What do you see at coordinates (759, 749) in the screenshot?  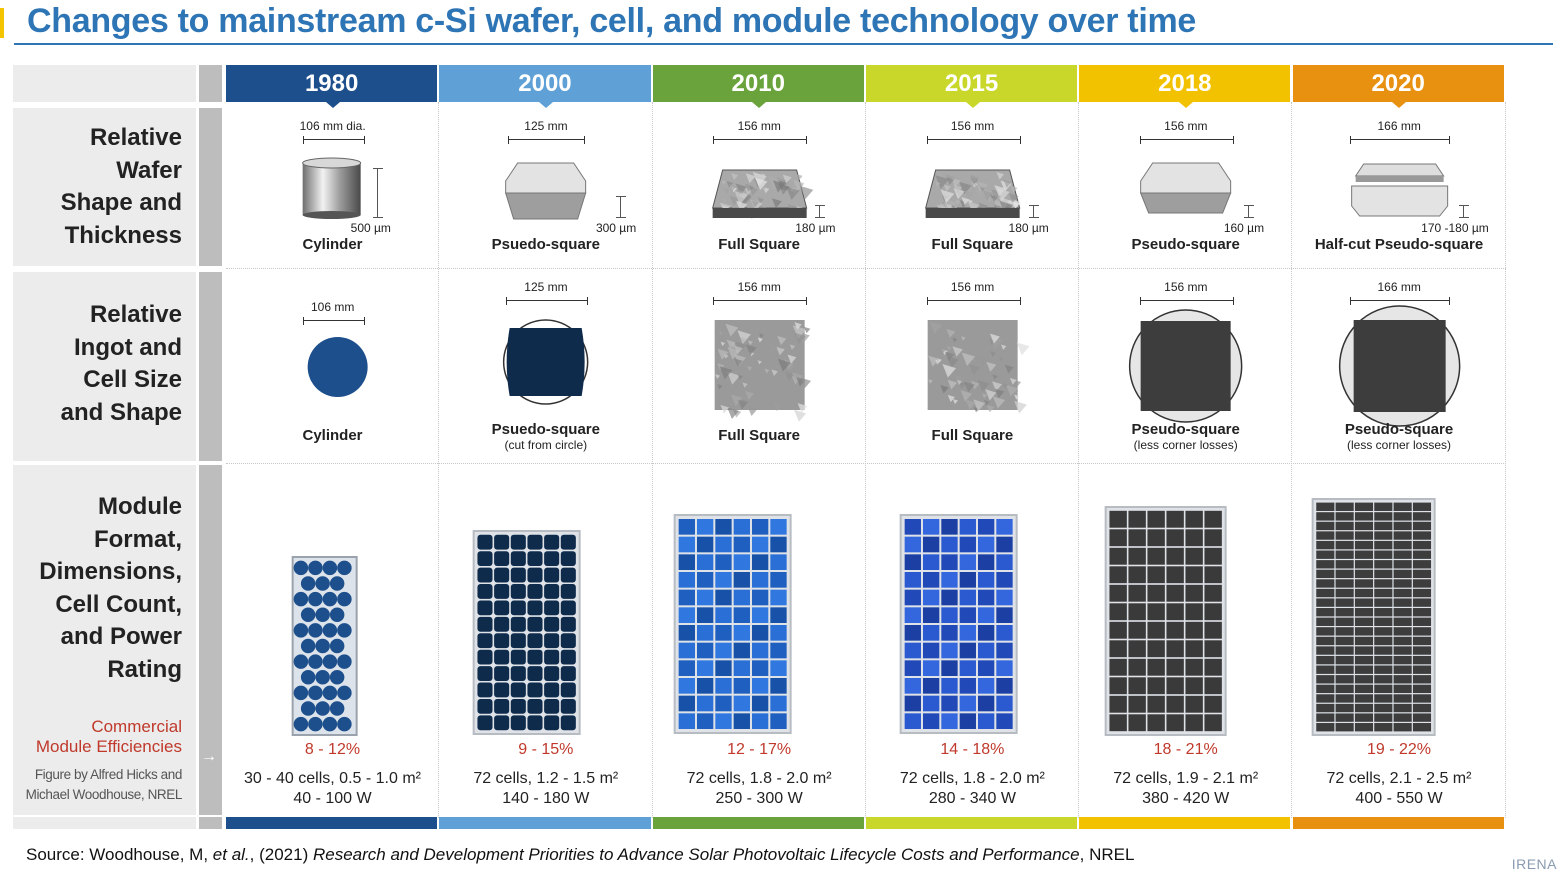 I see `module-efficiency: 12 - 17%` at bounding box center [759, 749].